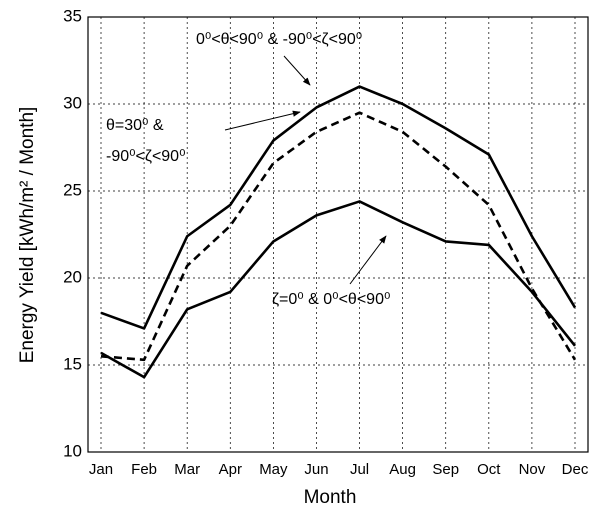 The width and height of the screenshot is (598, 513). I want to click on annotation: θ=30⁰ &, so click(135, 125).